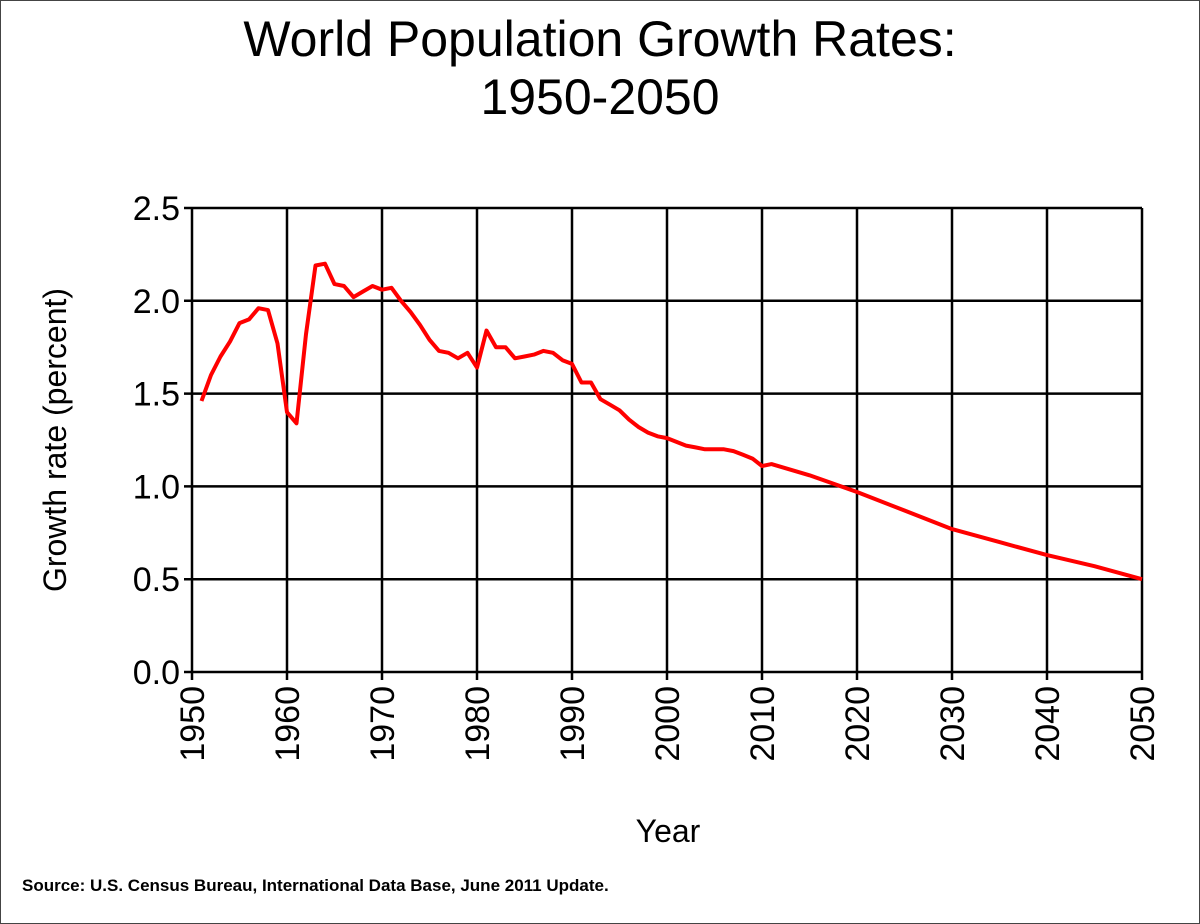 This screenshot has height=924, width=1200. Describe the element at coordinates (156, 209) in the screenshot. I see `y-tick-label: 2.5` at that location.